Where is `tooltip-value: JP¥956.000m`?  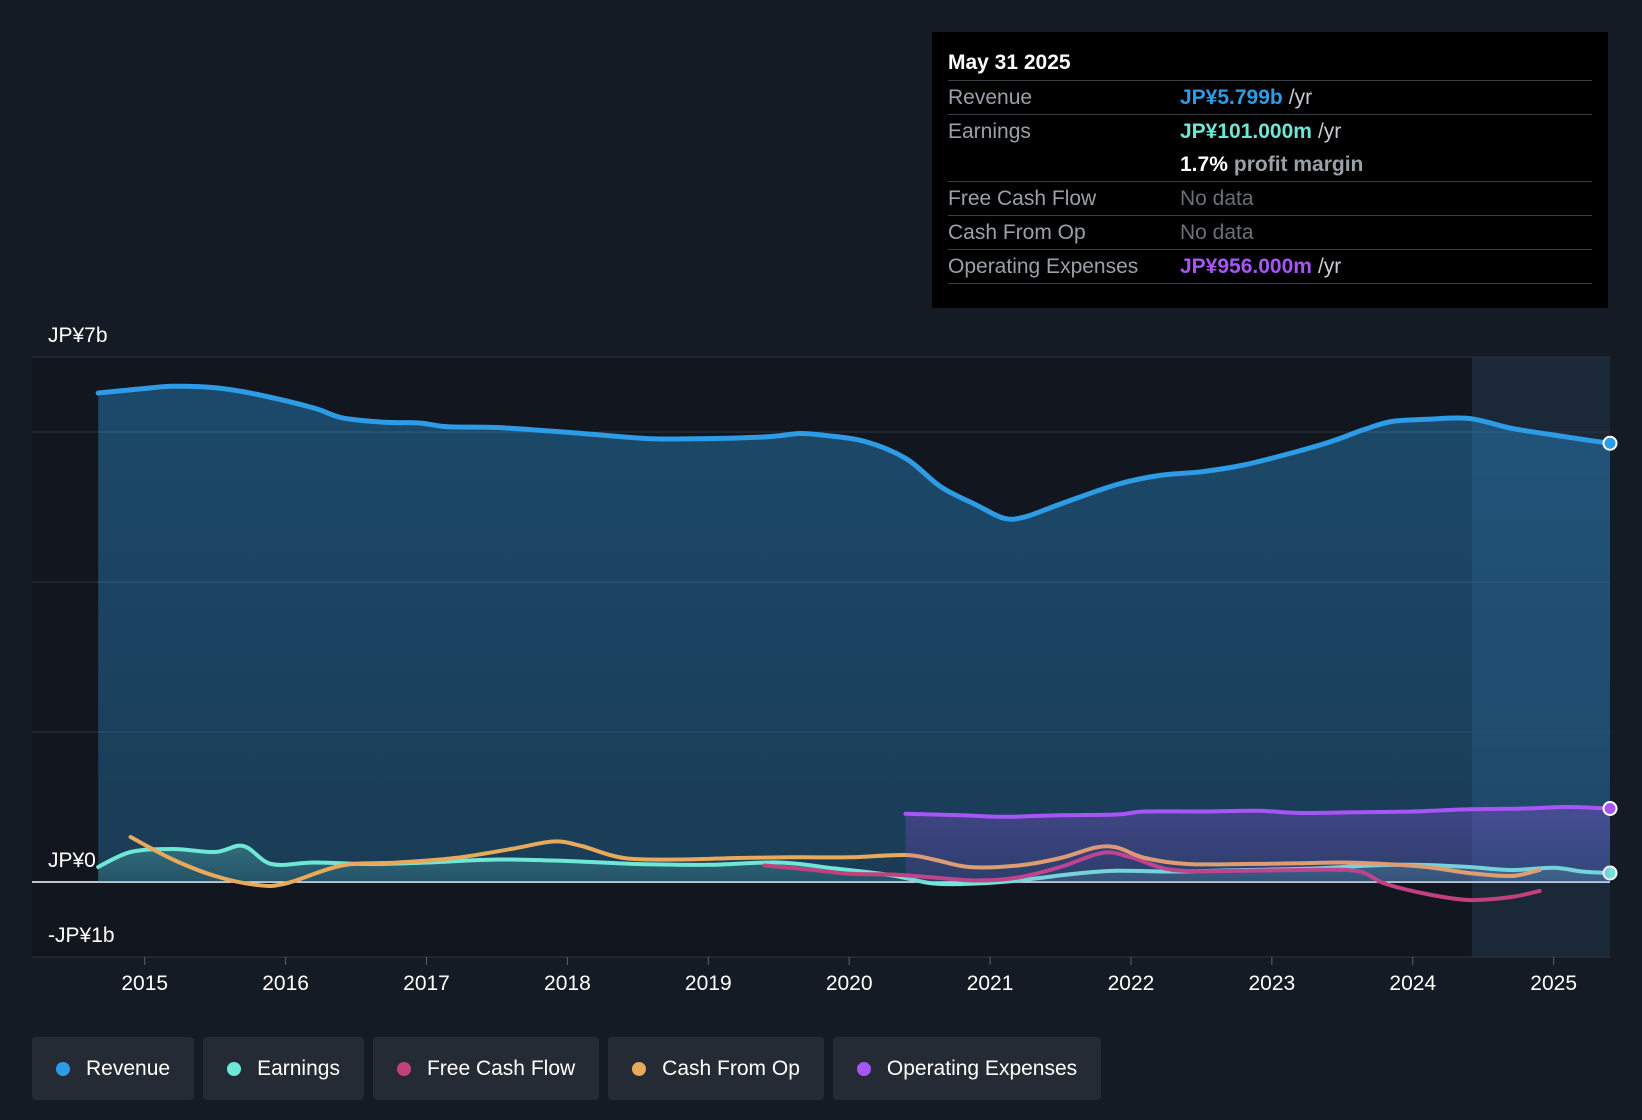
tooltip-value: JP¥956.000m is located at coordinates (1246, 266).